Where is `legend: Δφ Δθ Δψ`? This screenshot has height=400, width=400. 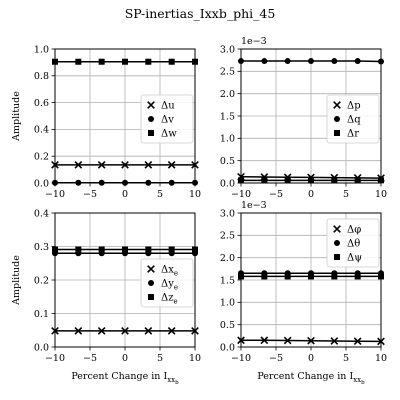
legend: Δφ Δθ Δψ is located at coordinates (353, 243).